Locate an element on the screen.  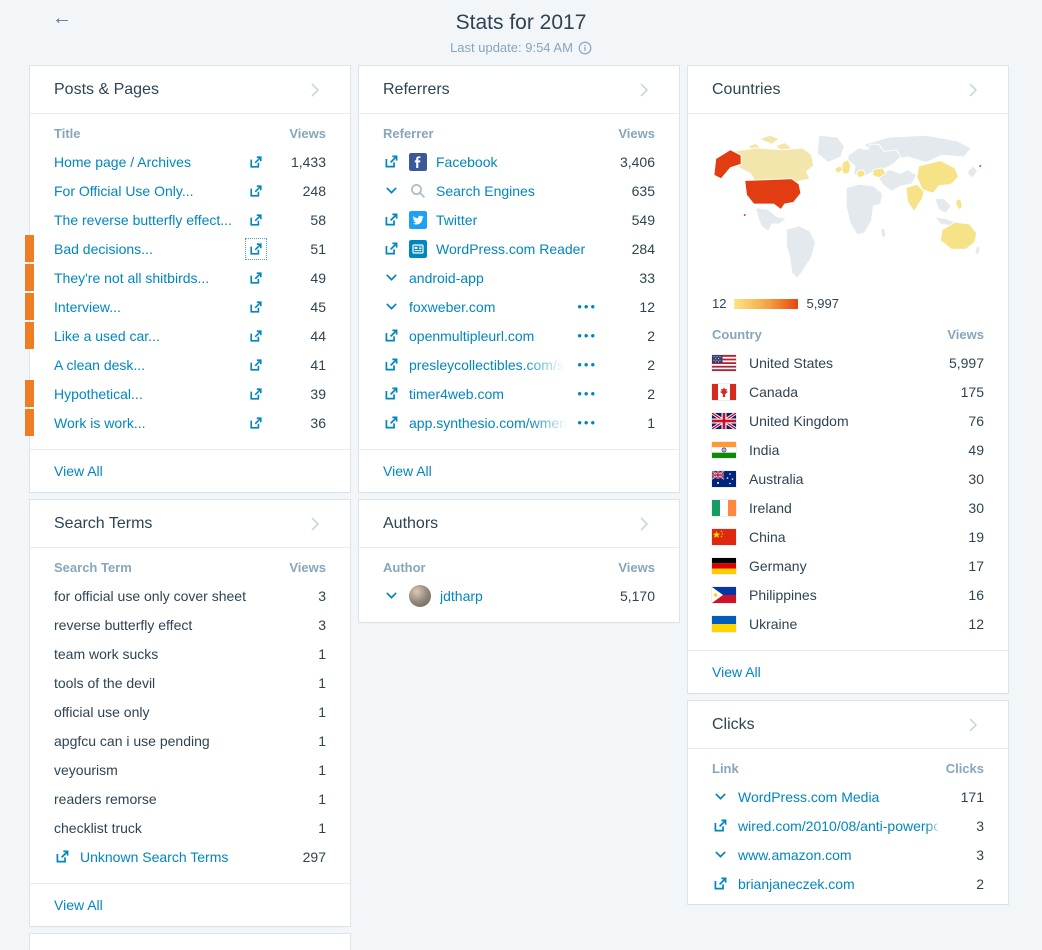
list-item: jdtharp 5,170 is located at coordinates (519, 595).